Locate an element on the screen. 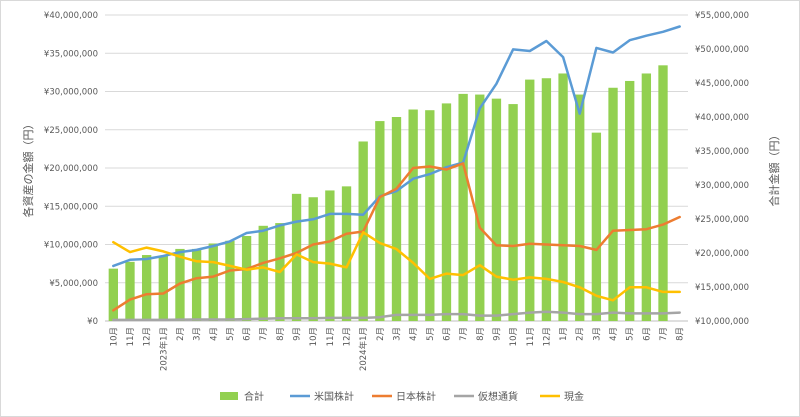 This screenshot has width=800, height=417. right-axis-tick-label: ¥40,000,000 is located at coordinates (722, 118).